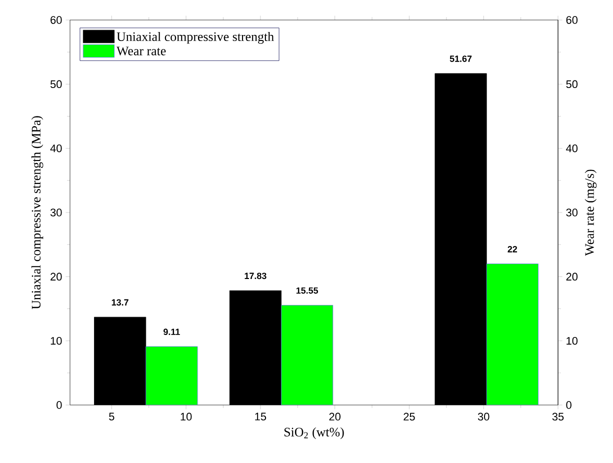 This screenshot has height=463, width=613. I want to click on y-tick-label: 40, so click(56, 148).